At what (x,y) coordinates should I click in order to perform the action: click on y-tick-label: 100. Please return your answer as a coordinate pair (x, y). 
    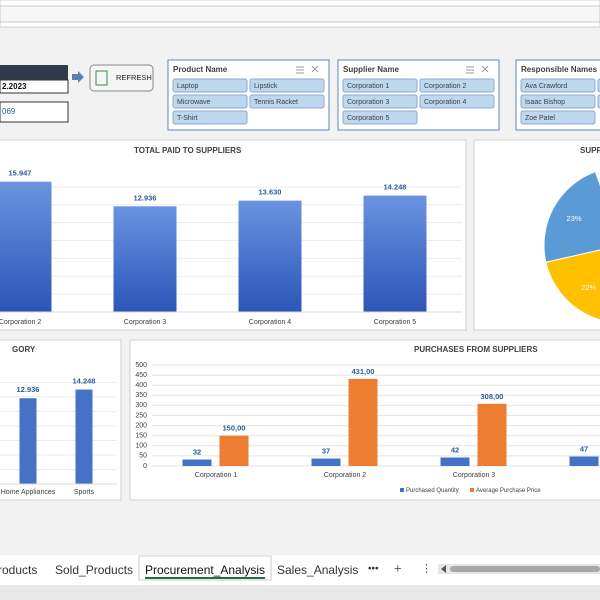
    Looking at the image, I should click on (141, 446).